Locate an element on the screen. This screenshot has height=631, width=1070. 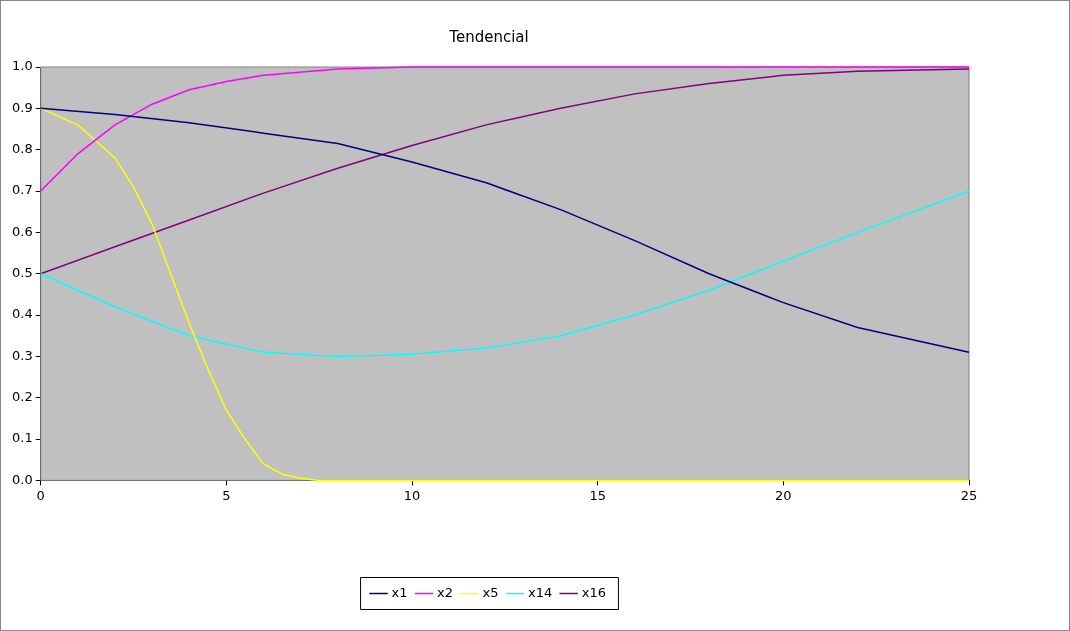
y-tick-label: 0.9 is located at coordinates (22, 107).